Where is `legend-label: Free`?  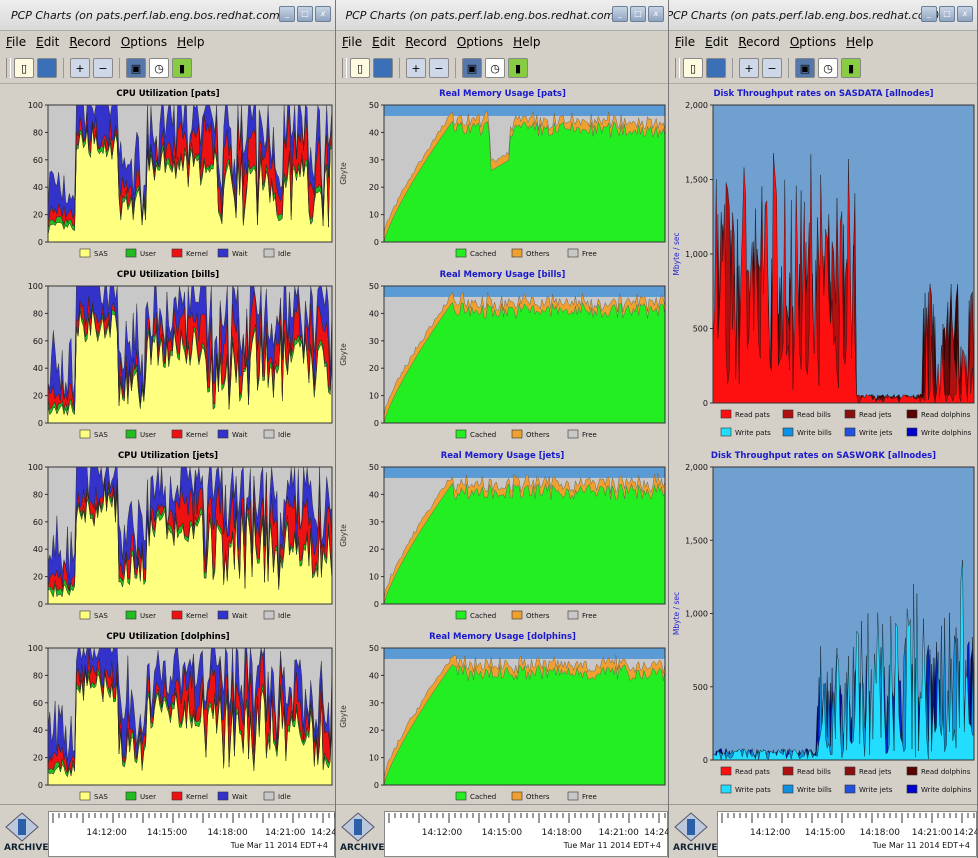 legend-label: Free is located at coordinates (589, 616).